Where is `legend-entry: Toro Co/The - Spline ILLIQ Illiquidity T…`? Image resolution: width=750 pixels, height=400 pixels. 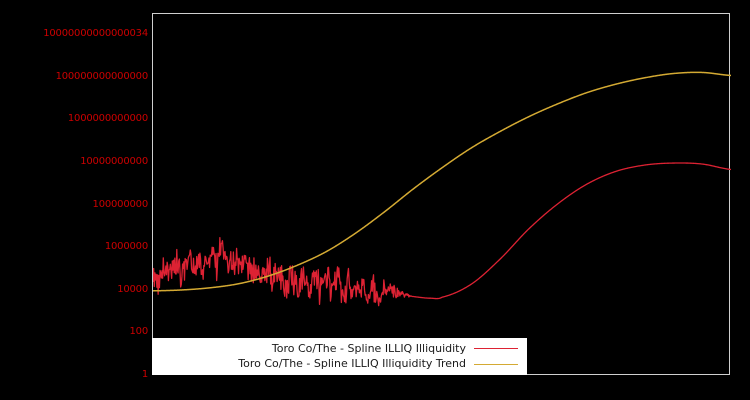
legend-entry: Toro Co/The - Spline ILLIQ Illiquidity T… is located at coordinates (339, 365).